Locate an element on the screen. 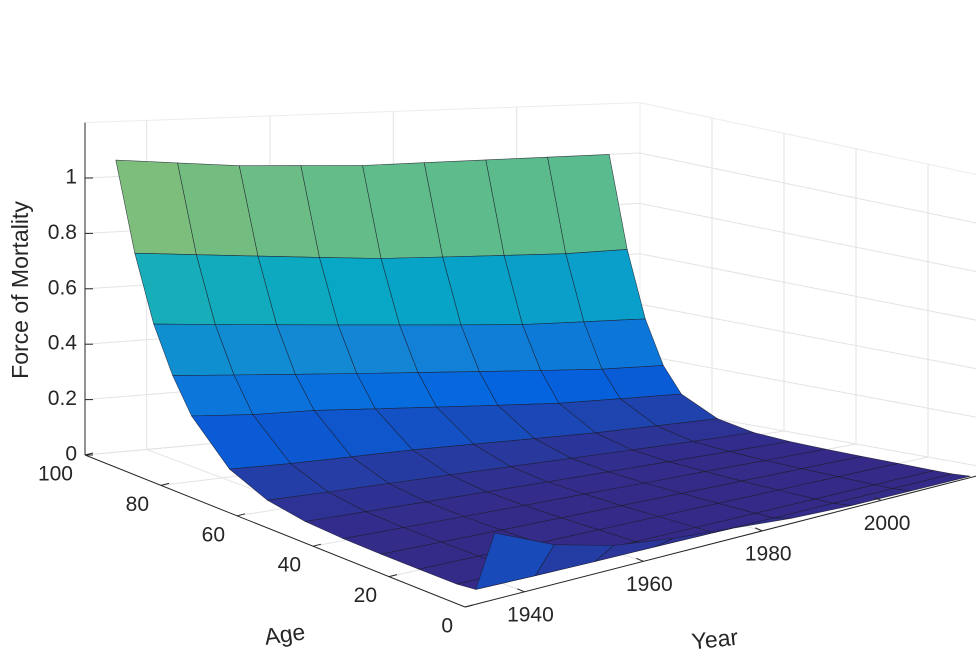 This screenshot has width=976, height=659. x-tick-label: 1940 is located at coordinates (530, 614).